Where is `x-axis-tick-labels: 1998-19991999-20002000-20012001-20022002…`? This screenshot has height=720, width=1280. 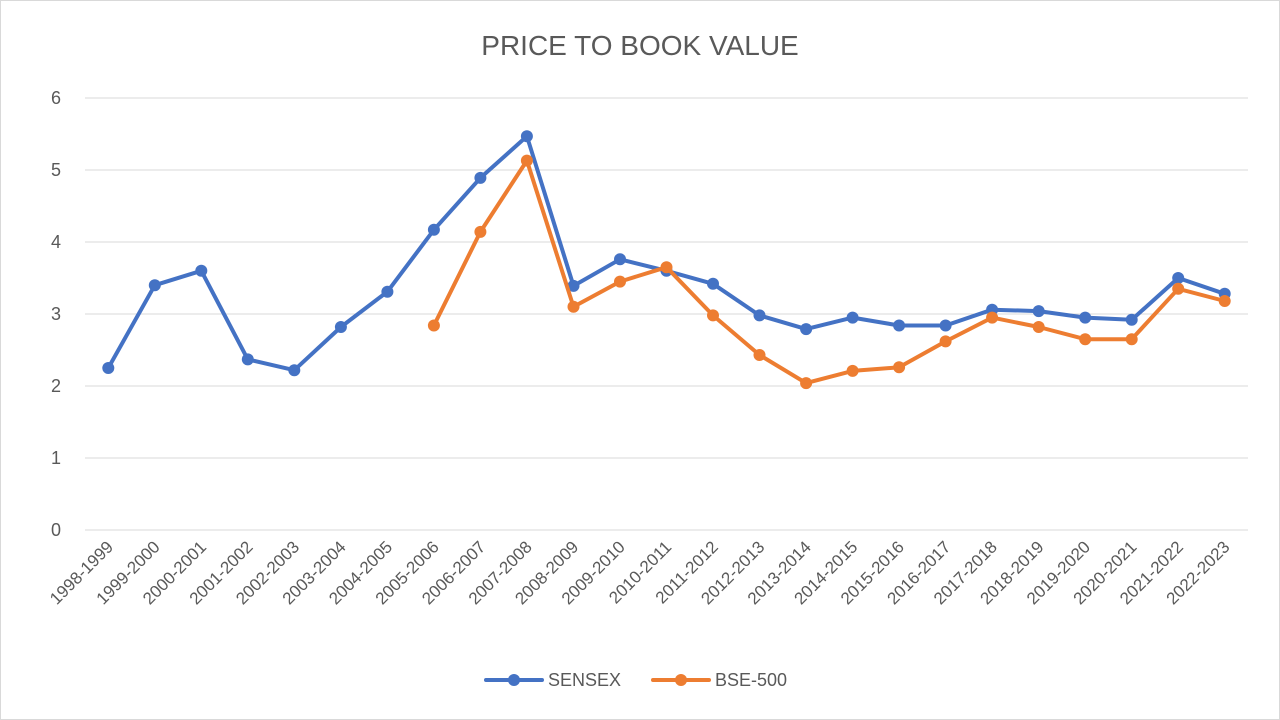
x-axis-tick-labels: 1998-19991999-20002000-20012001-20022002… is located at coordinates (639, 572).